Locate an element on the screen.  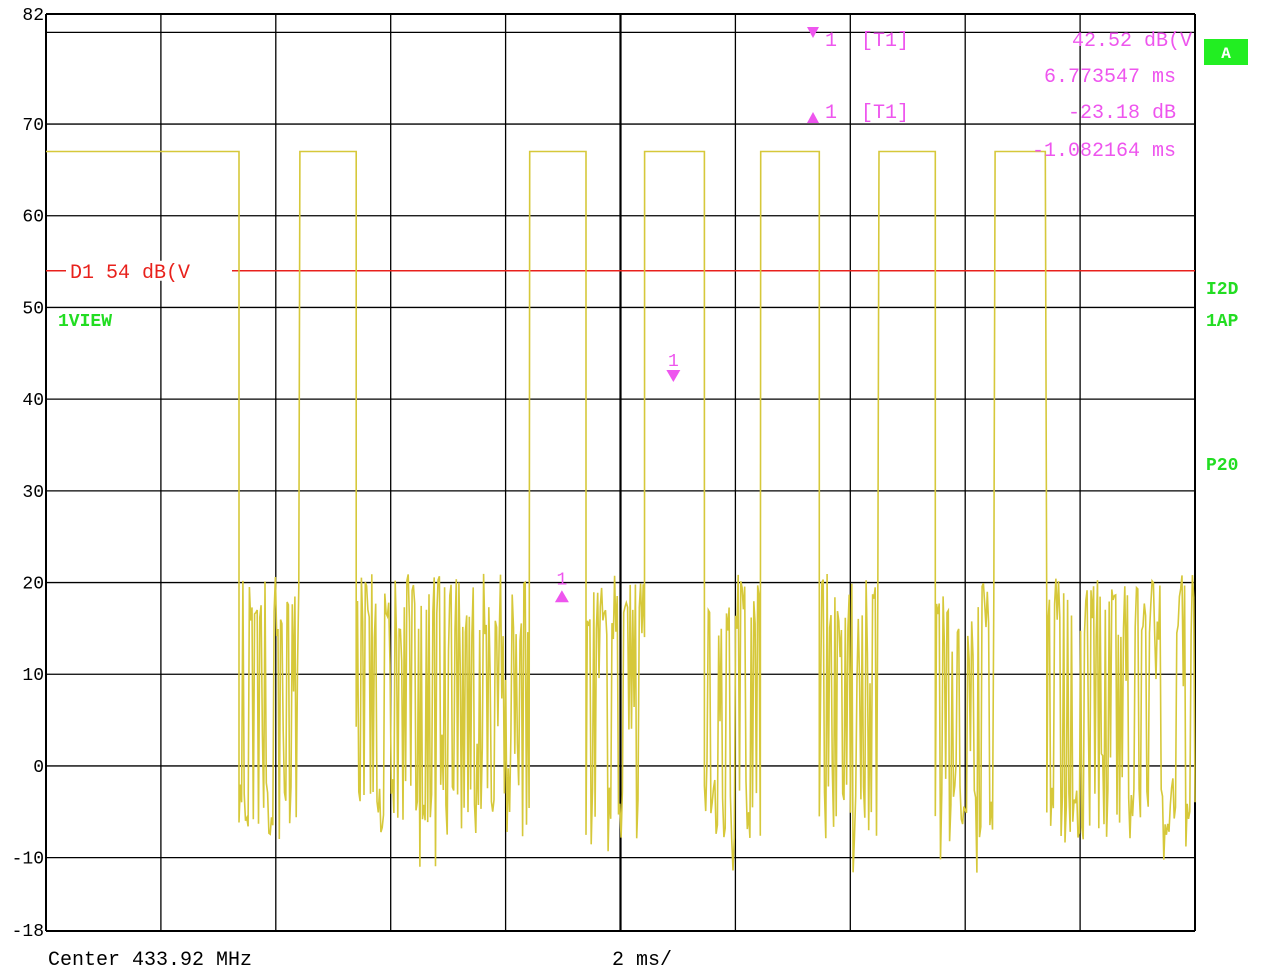
y-tick-label: -10 is located at coordinates (28, 860).